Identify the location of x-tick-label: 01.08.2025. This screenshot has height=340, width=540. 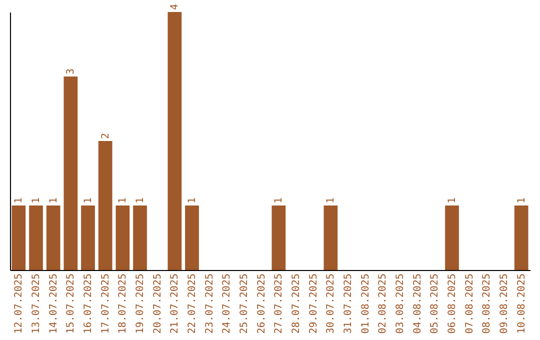
(366, 304).